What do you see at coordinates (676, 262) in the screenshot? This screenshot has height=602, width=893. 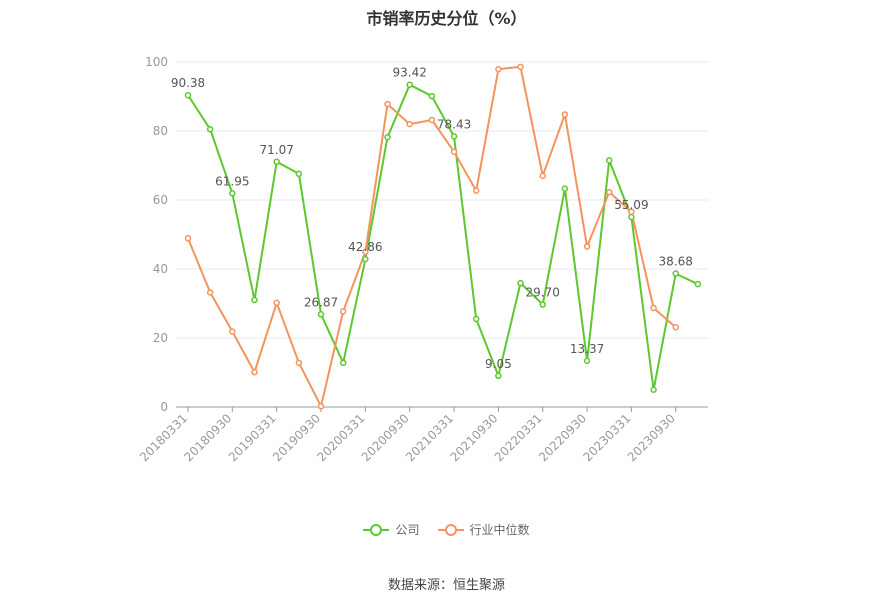 I see `data-label: 38.68` at bounding box center [676, 262].